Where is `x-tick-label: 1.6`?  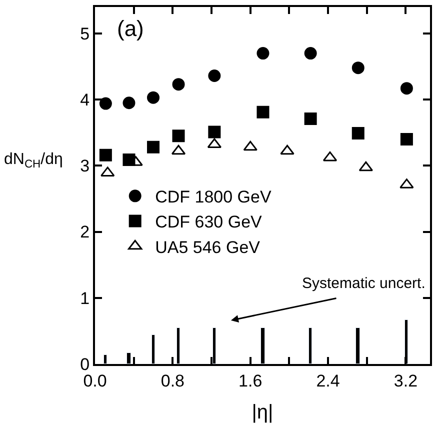
x-tick-label: 1.6 is located at coordinates (250, 380).